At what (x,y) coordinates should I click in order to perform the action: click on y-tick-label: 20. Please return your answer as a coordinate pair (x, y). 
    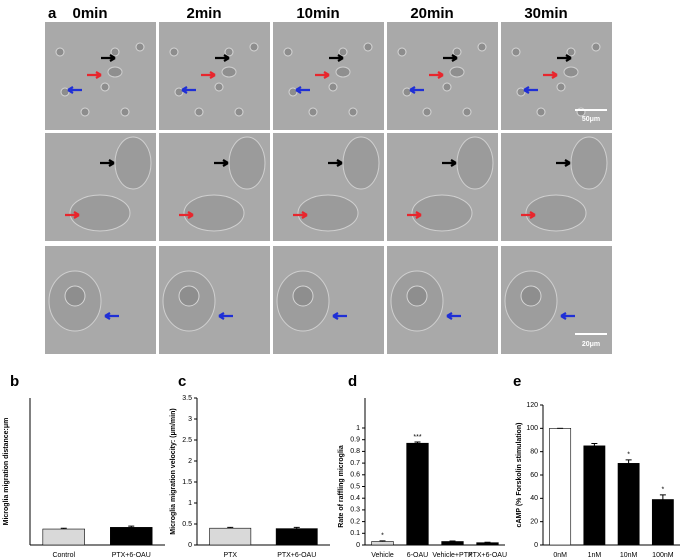
    Looking at the image, I should click on (534, 522).